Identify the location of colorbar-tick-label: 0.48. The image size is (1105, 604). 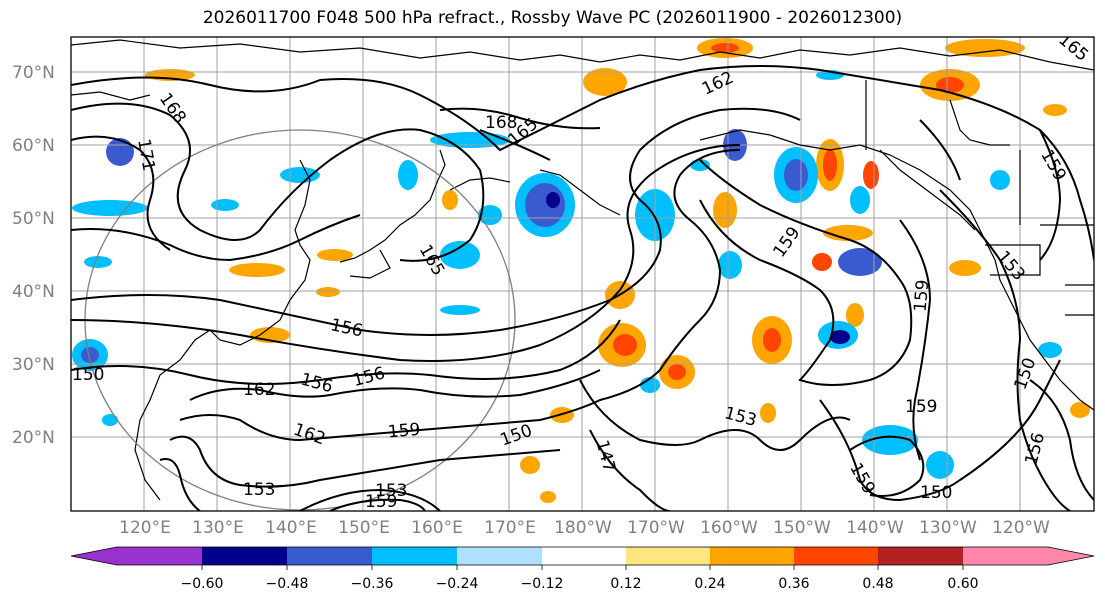
(877, 584).